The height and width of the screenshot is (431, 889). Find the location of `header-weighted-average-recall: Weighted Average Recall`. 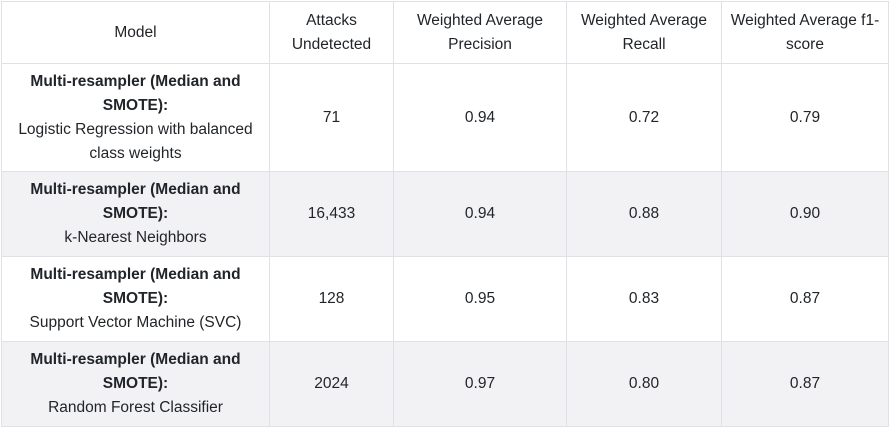

header-weighted-average-recall: Weighted Average Recall is located at coordinates (644, 32).